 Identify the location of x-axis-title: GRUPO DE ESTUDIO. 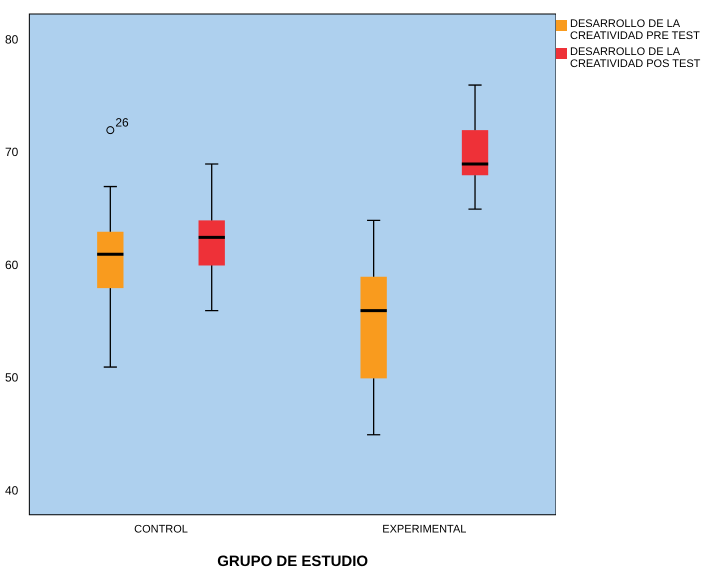
(292, 561).